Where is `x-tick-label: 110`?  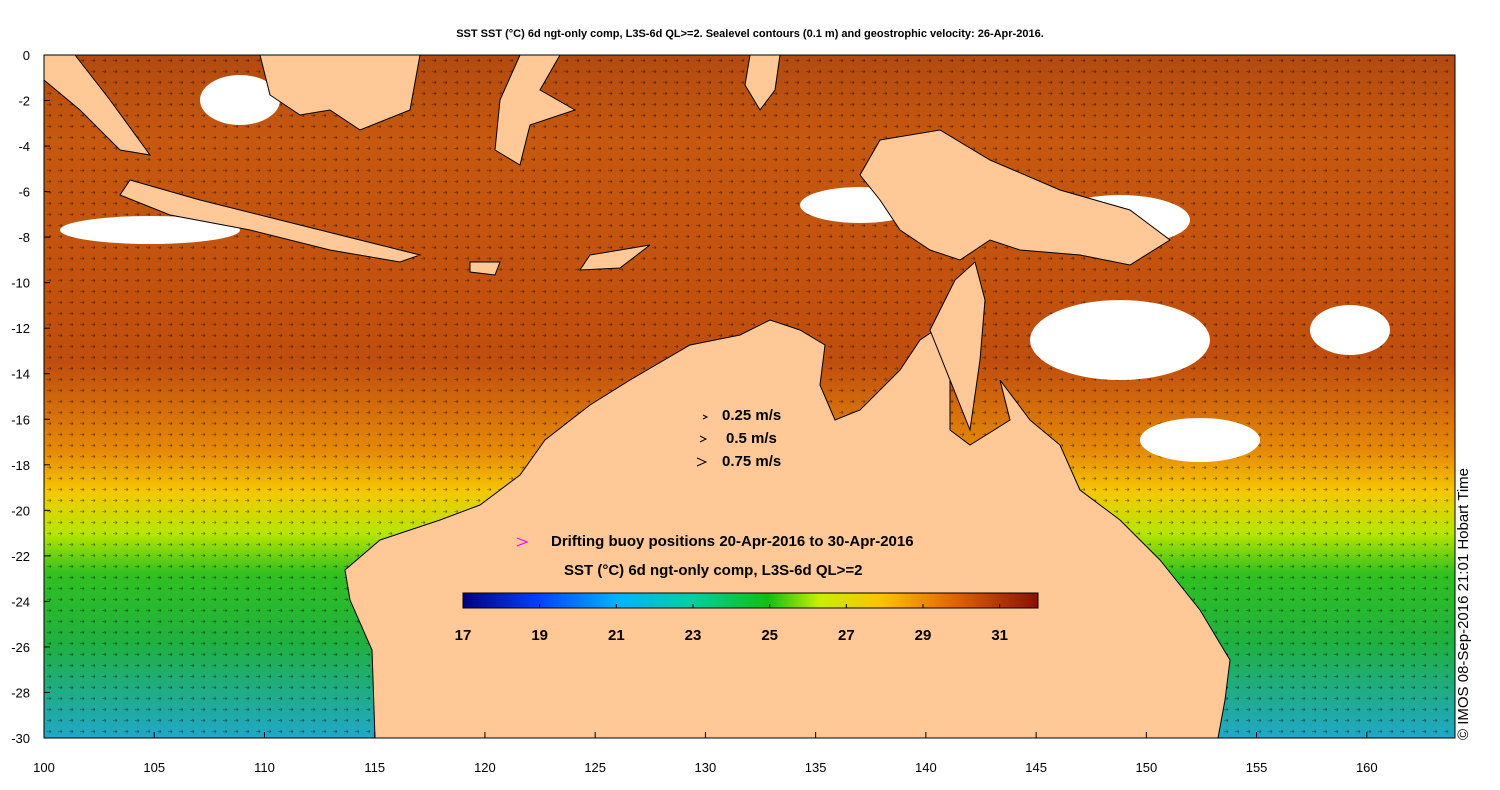 x-tick-label: 110 is located at coordinates (264, 767).